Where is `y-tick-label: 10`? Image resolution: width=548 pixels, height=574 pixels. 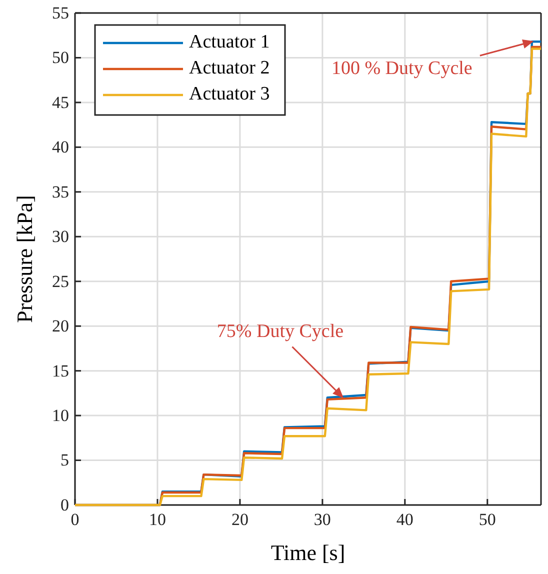 y-tick-label: 10 is located at coordinates (60, 415).